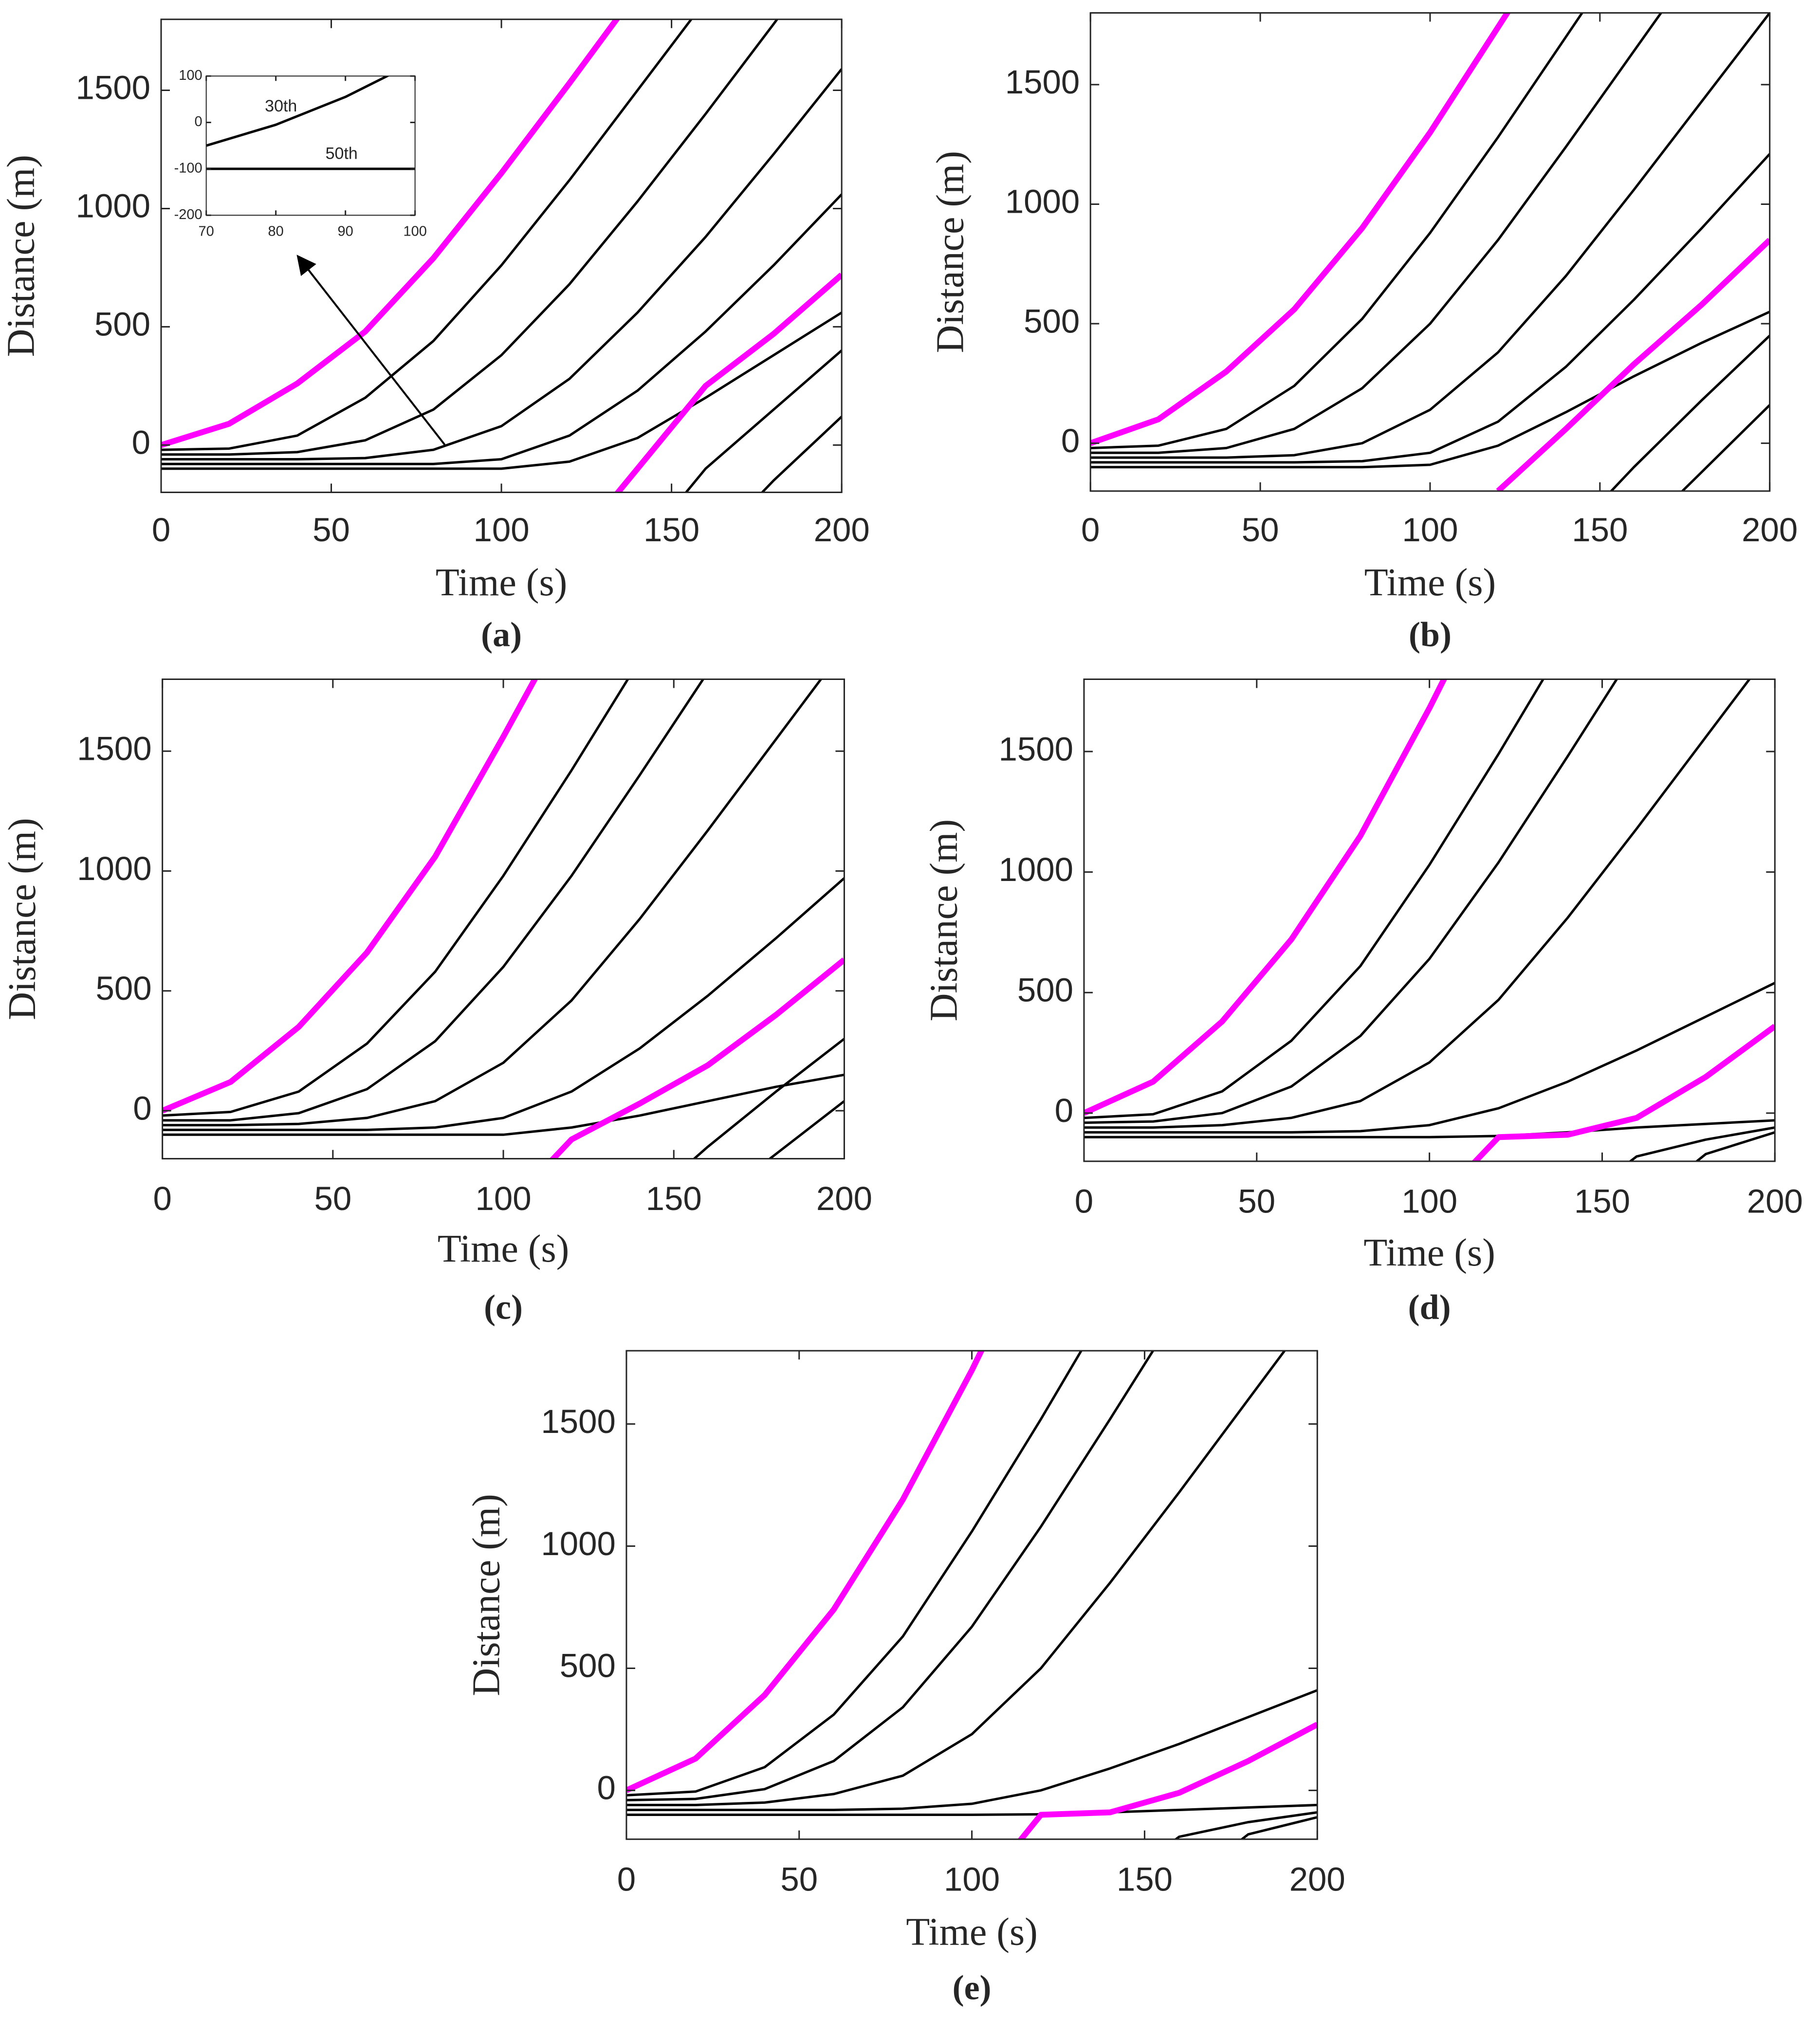  What do you see at coordinates (342, 154) in the screenshot?
I see `series-label: 50th` at bounding box center [342, 154].